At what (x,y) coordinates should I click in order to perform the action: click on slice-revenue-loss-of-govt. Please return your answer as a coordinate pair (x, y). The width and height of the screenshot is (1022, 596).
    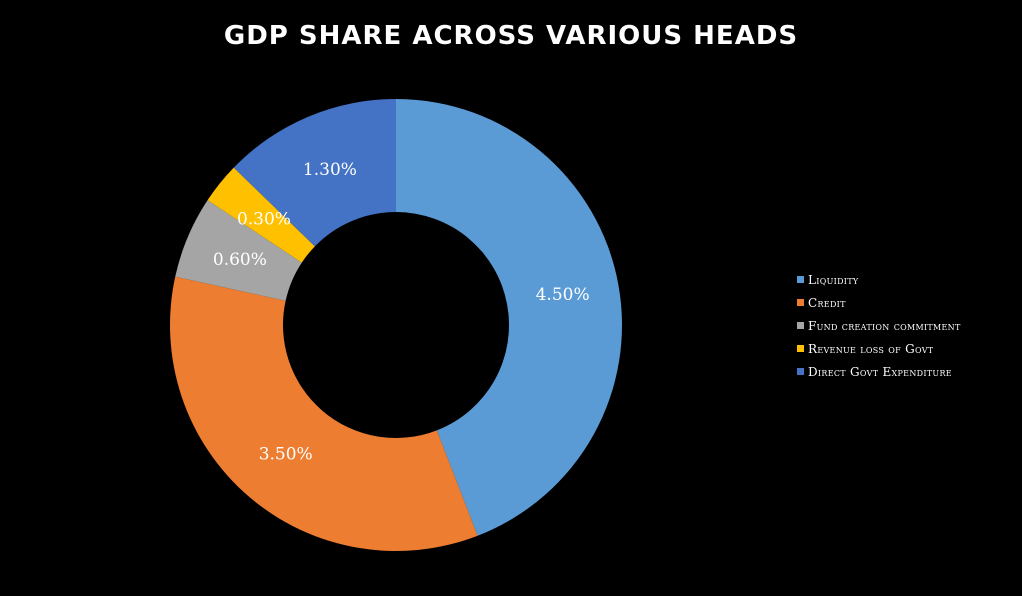
    Looking at the image, I should click on (261, 215).